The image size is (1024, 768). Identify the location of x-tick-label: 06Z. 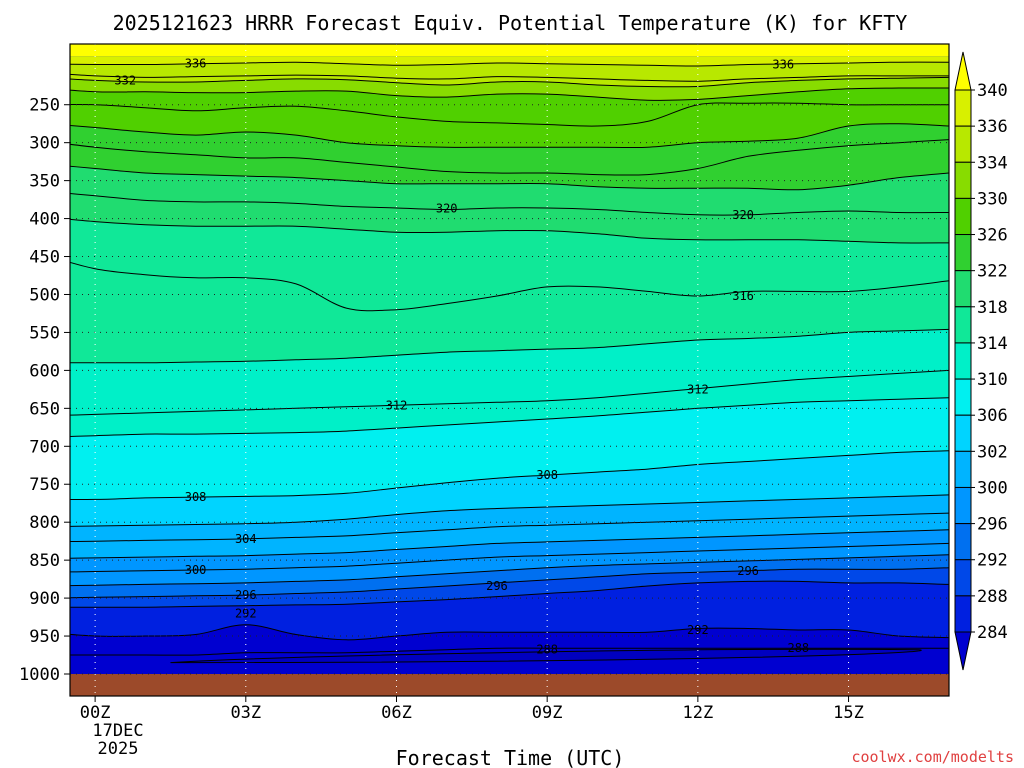
(396, 713).